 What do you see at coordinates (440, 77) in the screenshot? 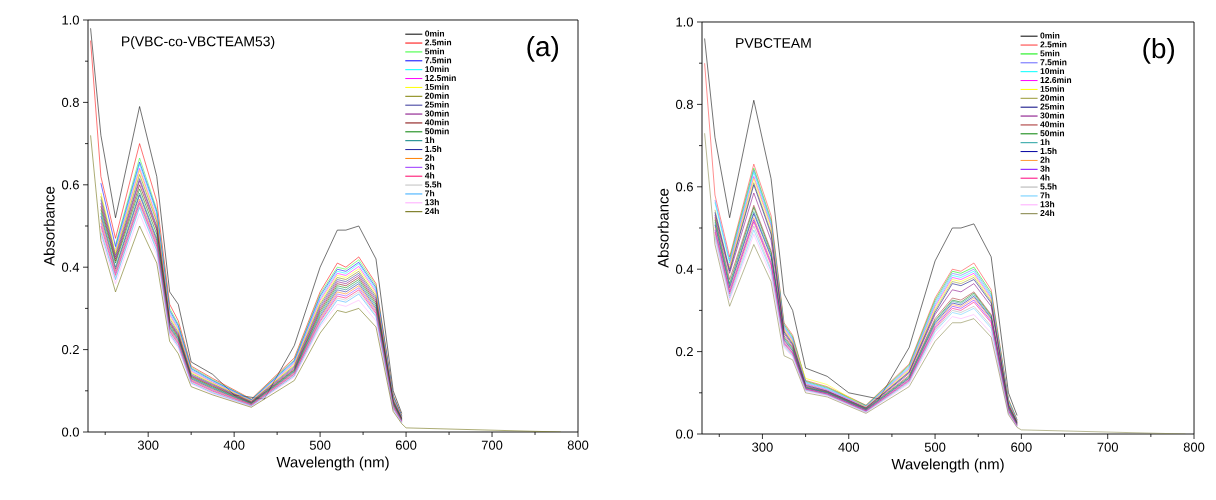
I see `legend-label: 12.5min` at bounding box center [440, 77].